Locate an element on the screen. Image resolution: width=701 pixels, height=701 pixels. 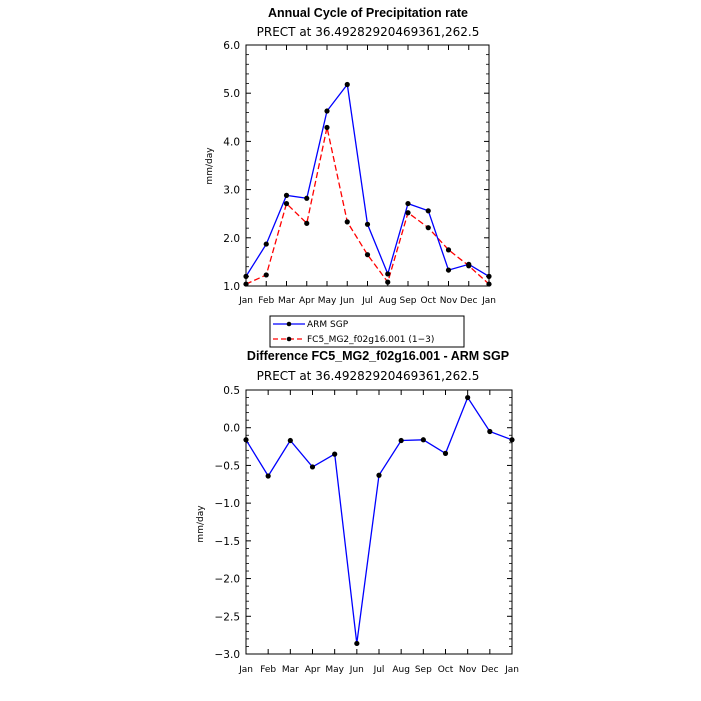
y-tick-label: −3.0 is located at coordinates (228, 655).